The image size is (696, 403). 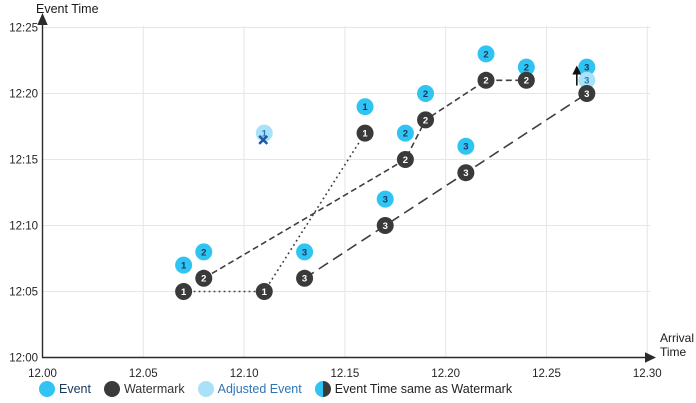 I want to click on legend-item-watermark: Watermark, so click(x=144, y=389).